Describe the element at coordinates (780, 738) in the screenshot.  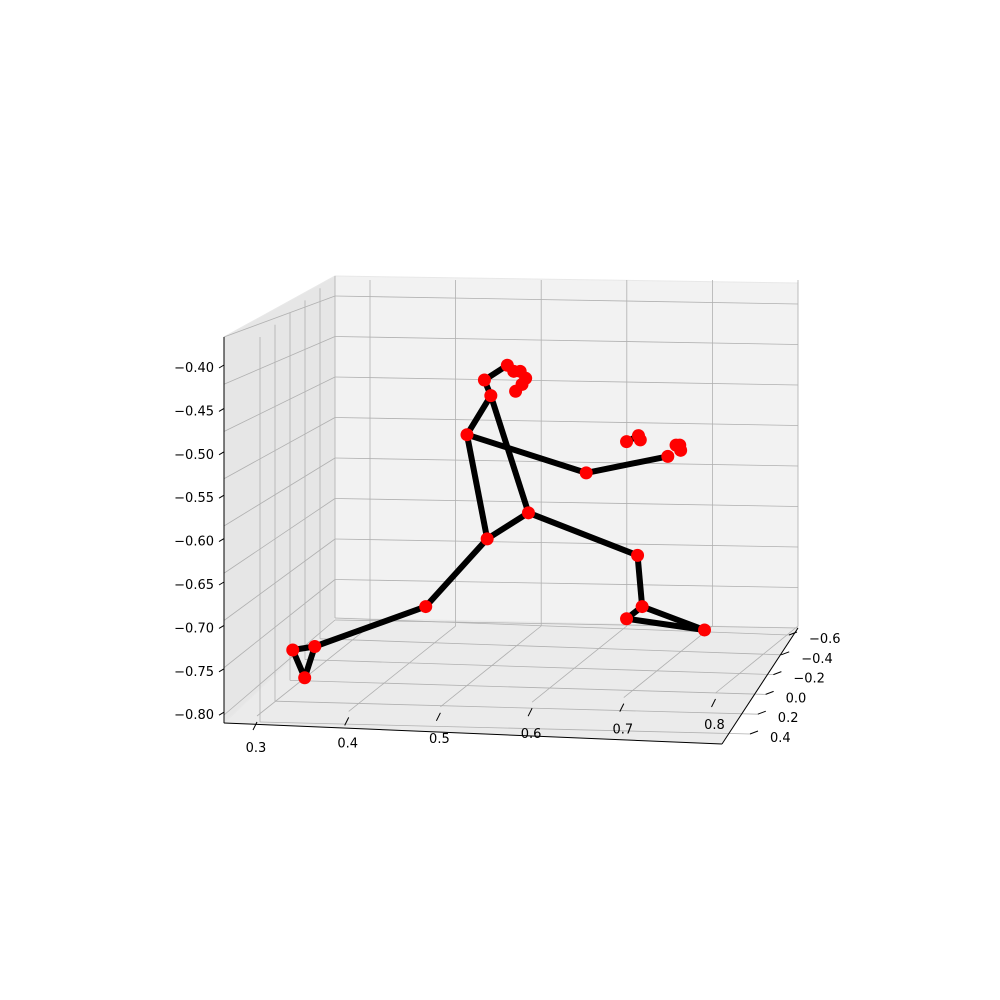
I see `y-tick-label: 0.4` at that location.